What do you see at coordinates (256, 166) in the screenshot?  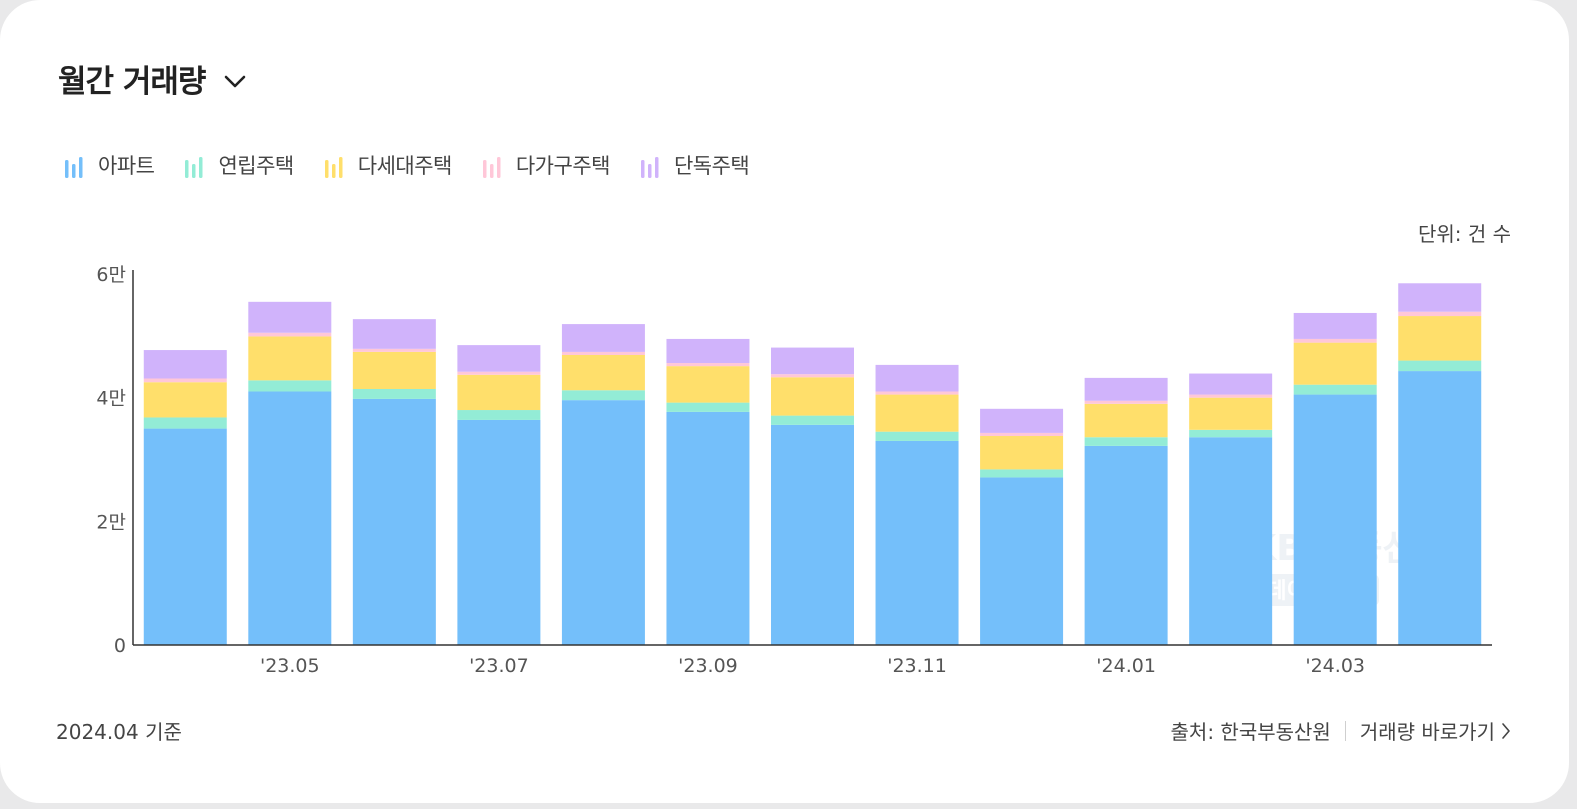 I see `legend-label: 연립주택` at bounding box center [256, 166].